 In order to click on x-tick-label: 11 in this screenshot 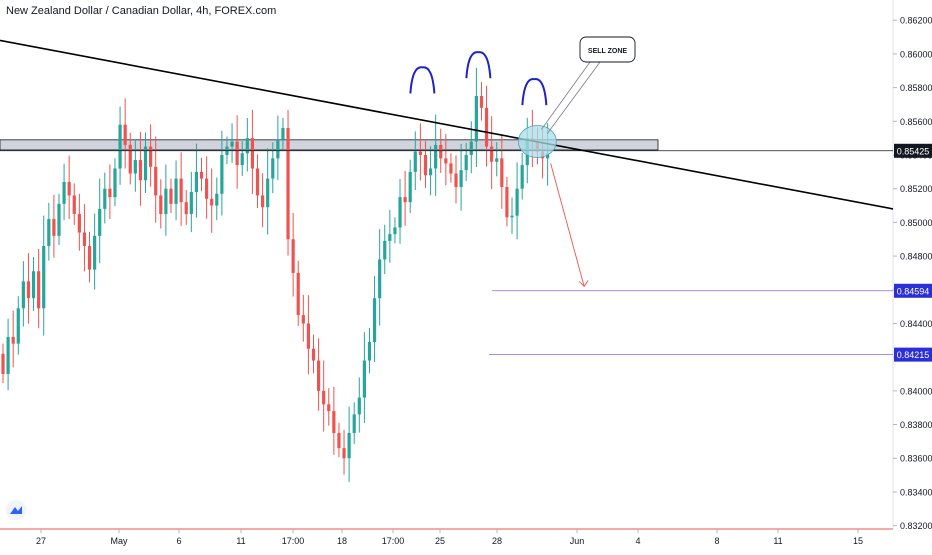, I will do `click(240, 541)`.